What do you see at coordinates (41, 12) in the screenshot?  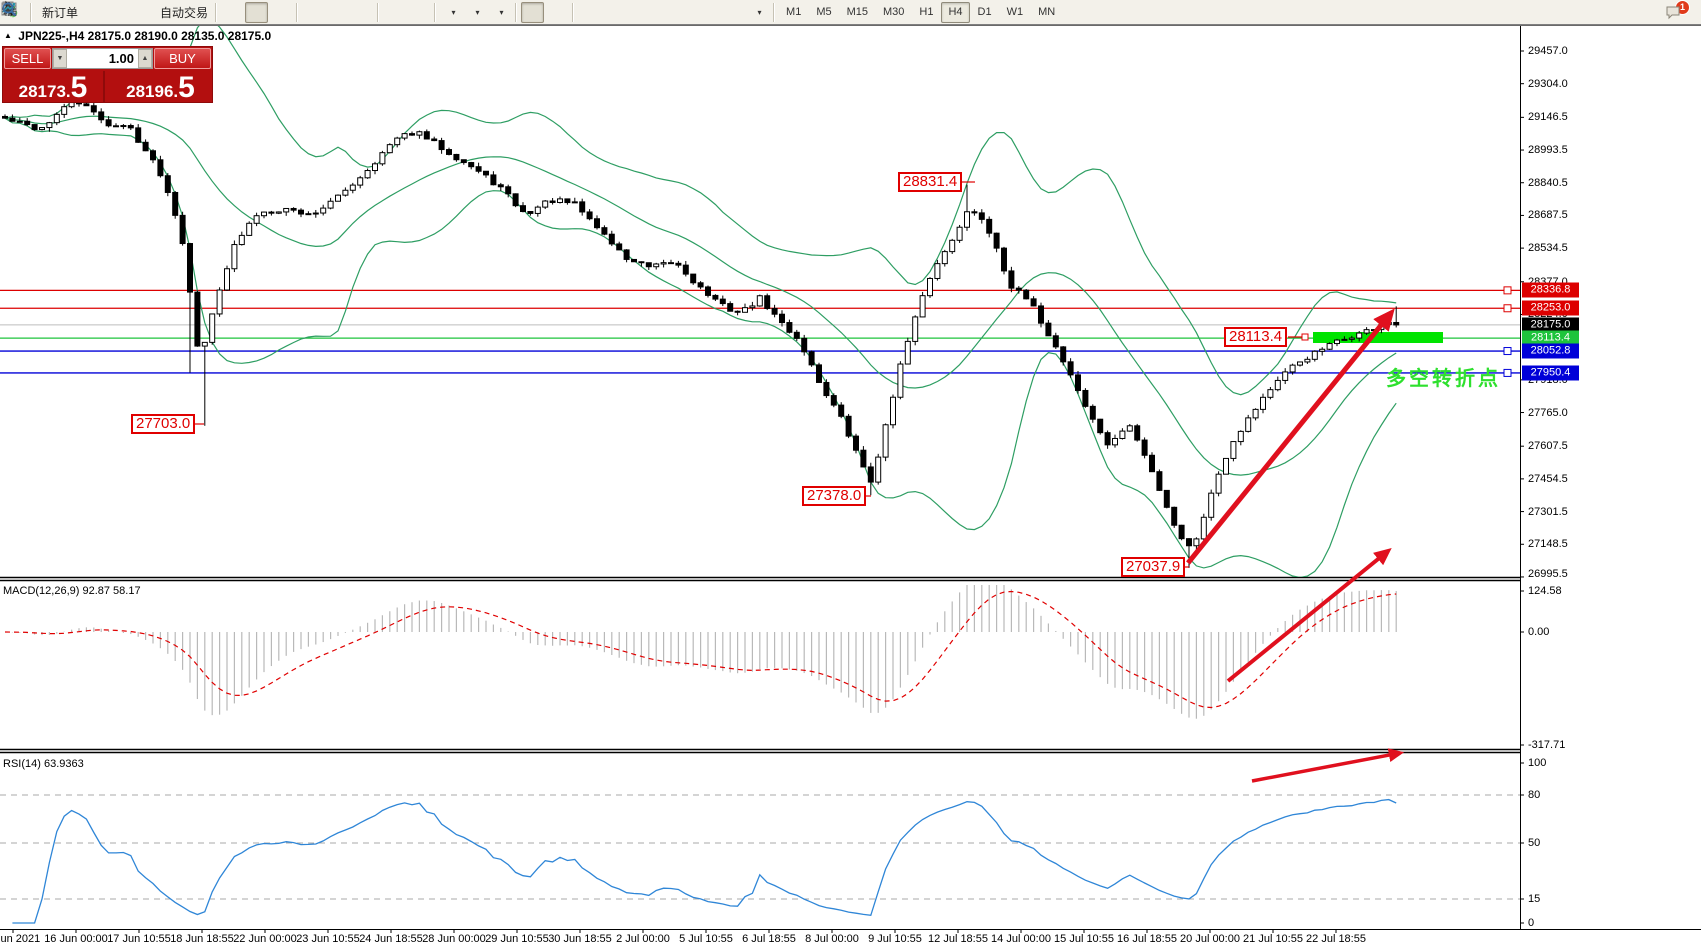 I see `new-order-button: 新订单` at bounding box center [41, 12].